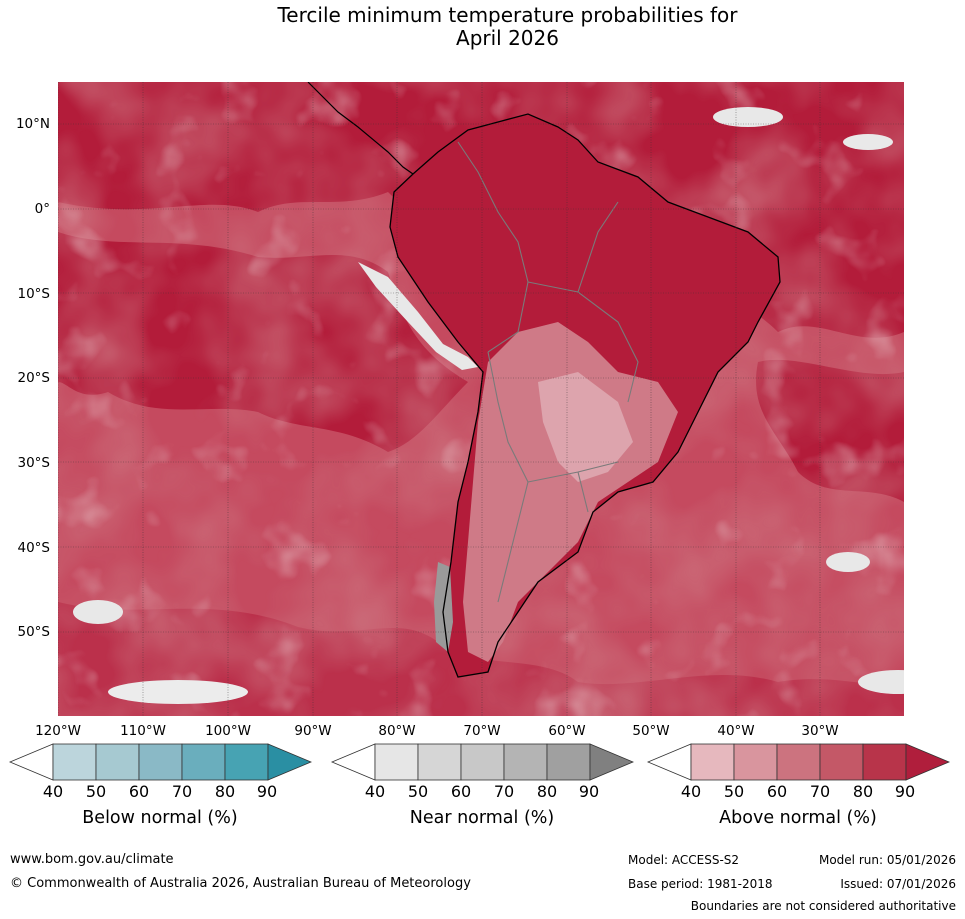 This screenshot has height=919, width=965. I want to click on colorbar-below-normal, so click(160, 762).